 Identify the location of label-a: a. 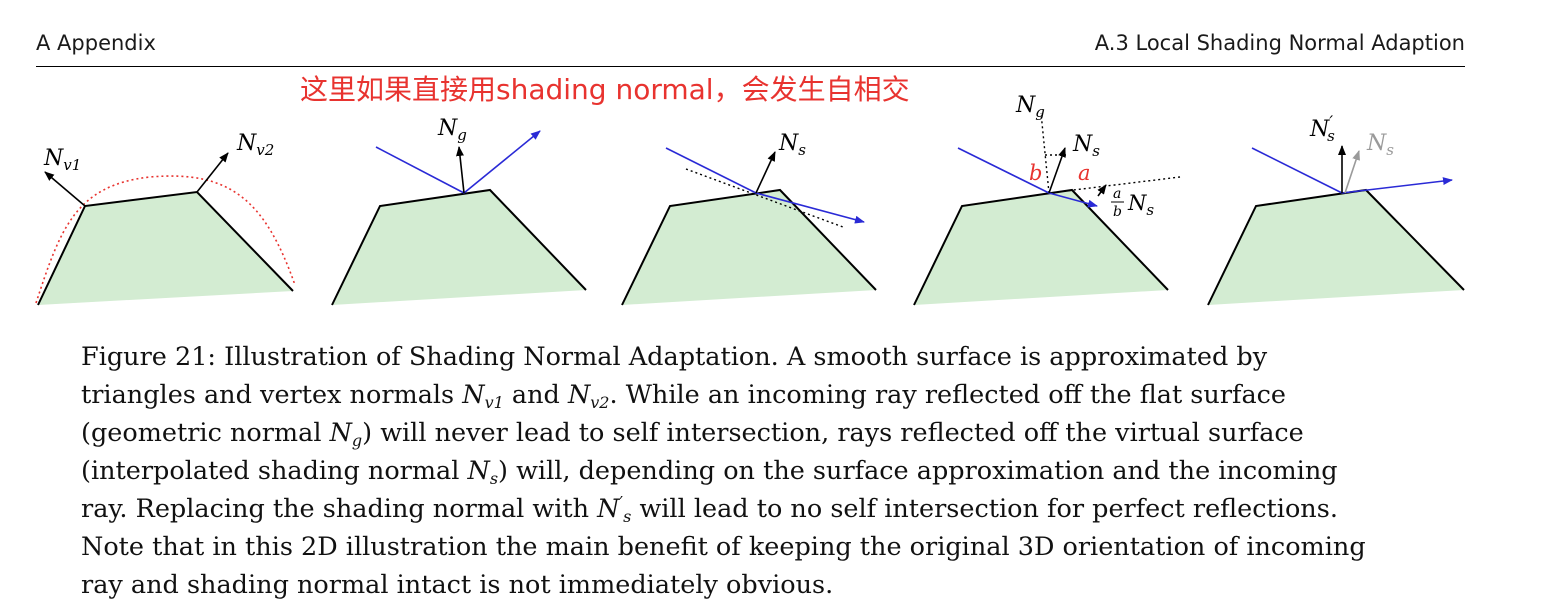
(1084, 173).